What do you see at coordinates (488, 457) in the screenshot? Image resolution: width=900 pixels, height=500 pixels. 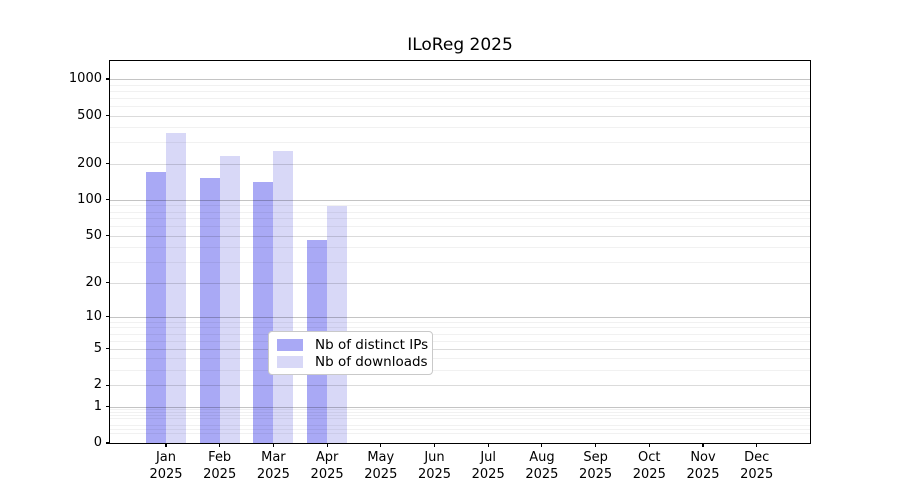 I see `x-tick-month: Jul` at bounding box center [488, 457].